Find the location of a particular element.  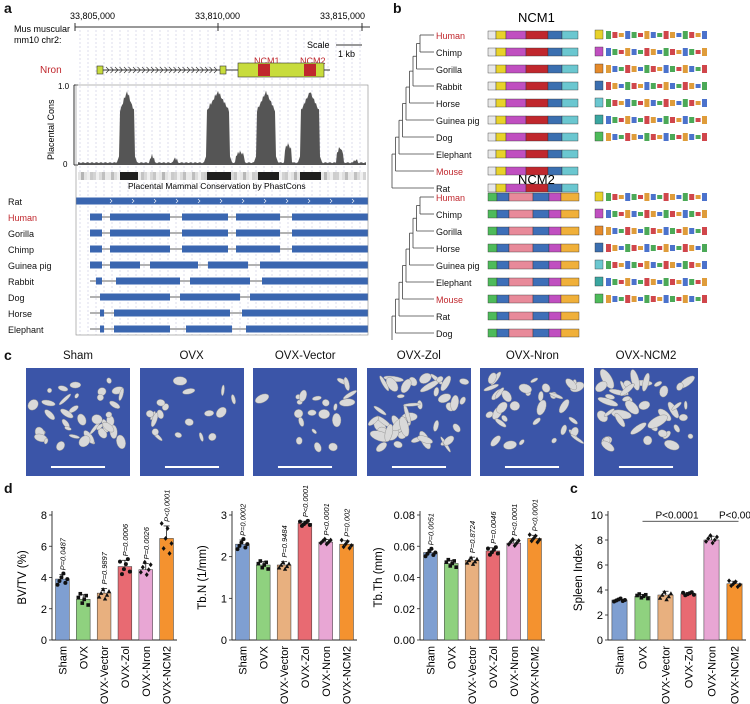

coord-left: 33,805,000 is located at coordinates (92, 16).